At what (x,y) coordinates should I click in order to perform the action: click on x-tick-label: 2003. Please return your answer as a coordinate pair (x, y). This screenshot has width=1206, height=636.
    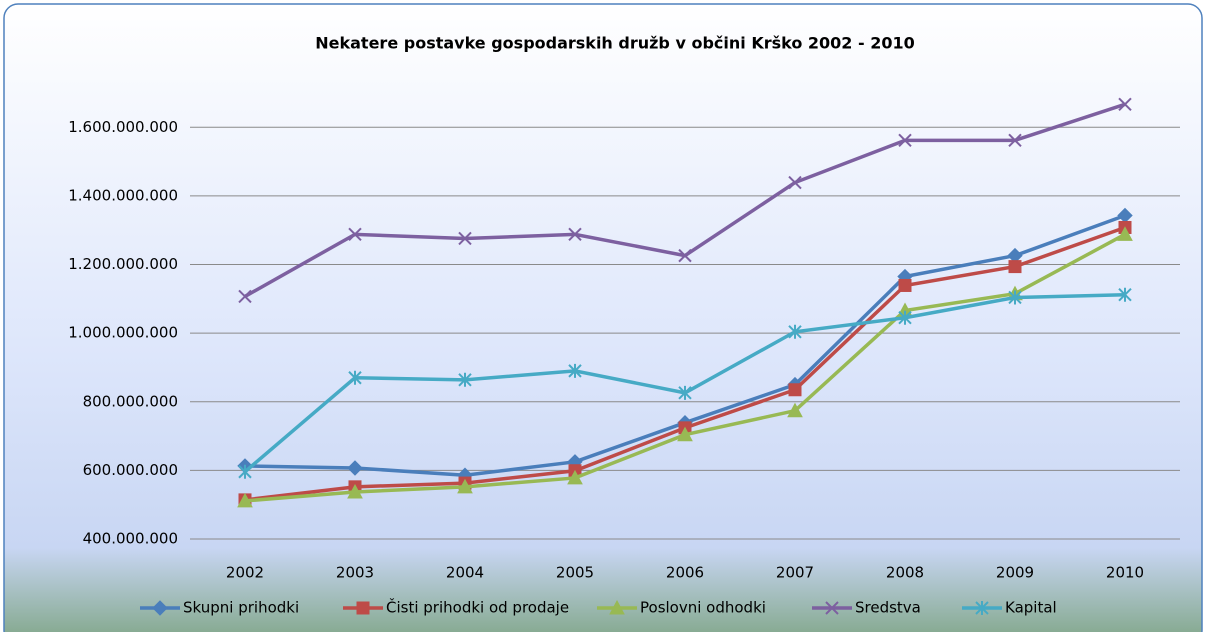
    Looking at the image, I should click on (355, 573).